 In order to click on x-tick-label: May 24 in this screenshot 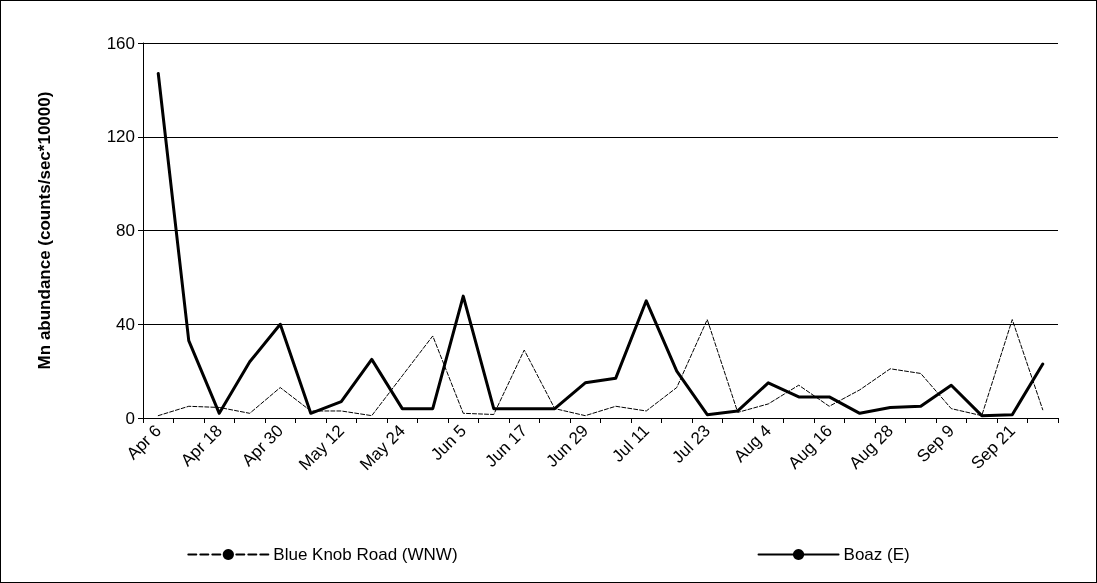, I will do `click(382, 448)`.